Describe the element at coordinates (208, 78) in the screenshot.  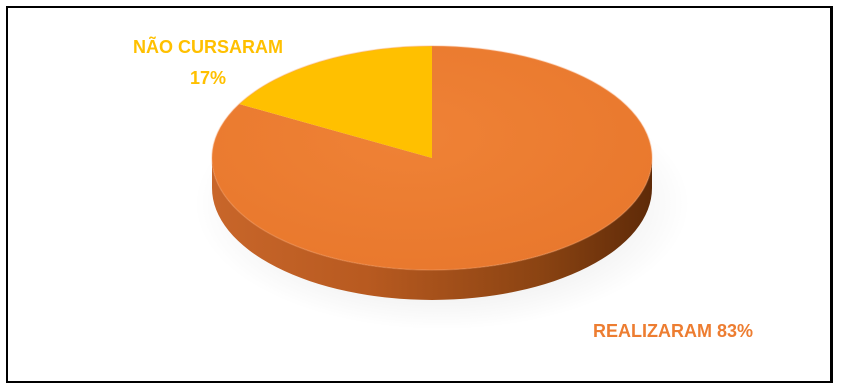
I see `slice-label-nao-cursaram-percent: 17%` at that location.